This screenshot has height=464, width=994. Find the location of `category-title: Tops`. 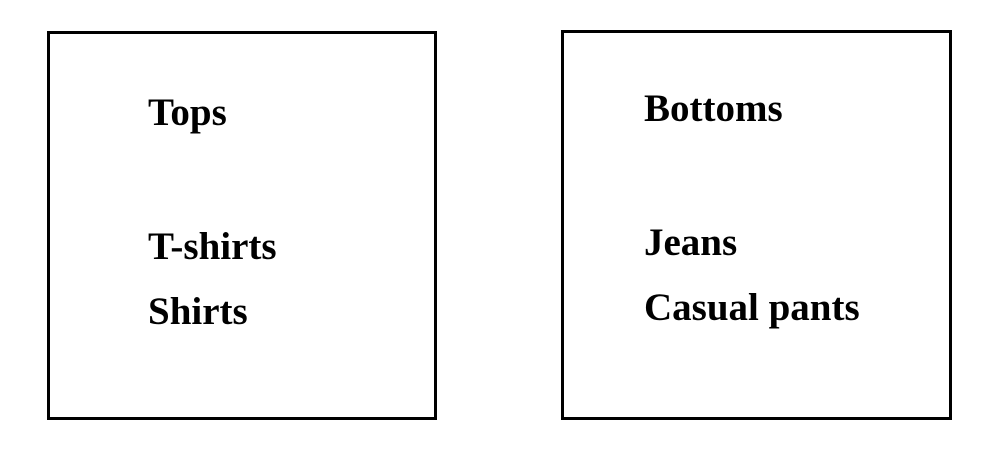

category-title: Tops is located at coordinates (187, 112).